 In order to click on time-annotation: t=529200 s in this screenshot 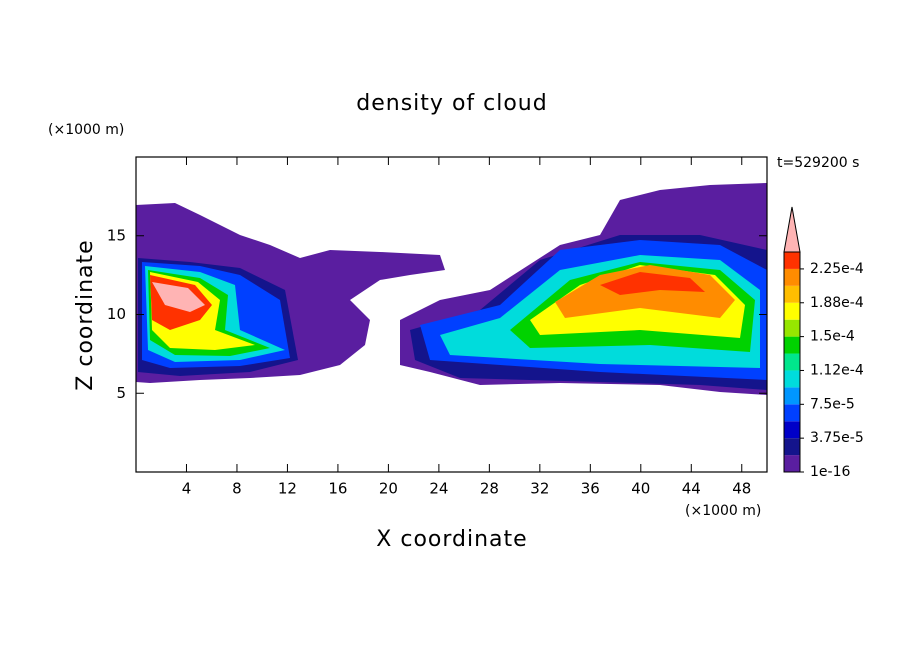, I will do `click(818, 163)`.